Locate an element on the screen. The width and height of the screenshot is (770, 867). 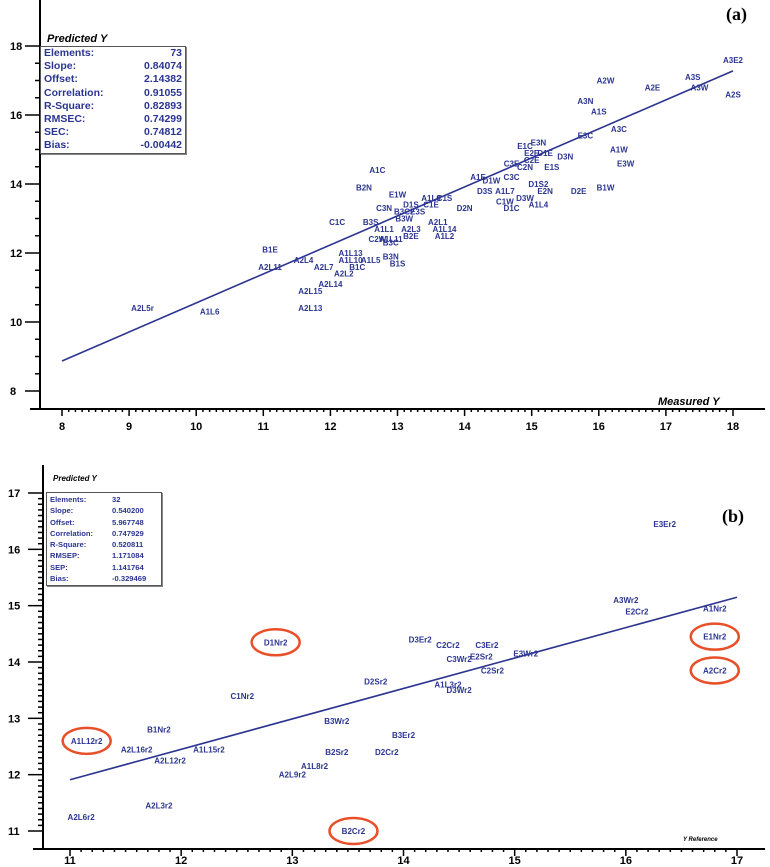
data-point-label: B3C is located at coordinates (391, 243).